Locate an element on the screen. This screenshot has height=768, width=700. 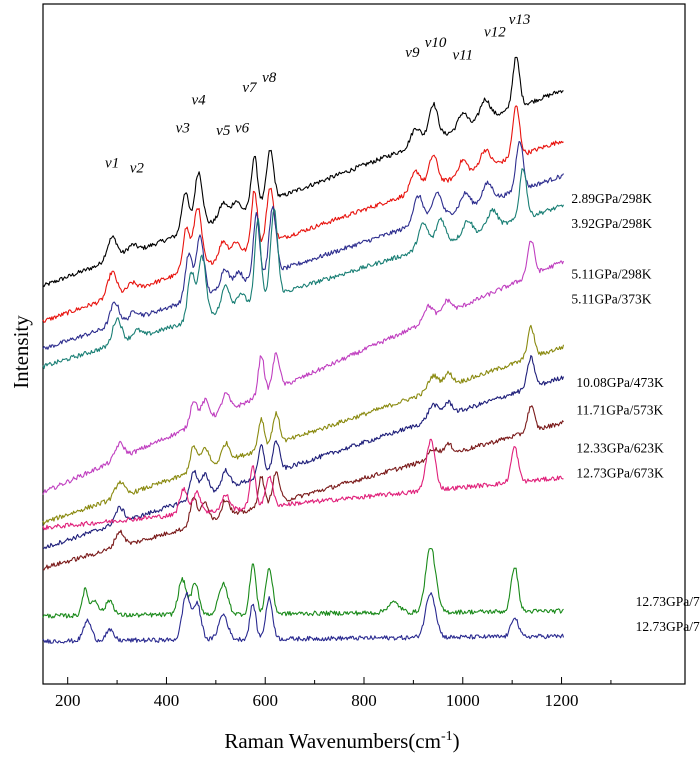
series-label: 12.73GPa/673K is located at coordinates (620, 472).